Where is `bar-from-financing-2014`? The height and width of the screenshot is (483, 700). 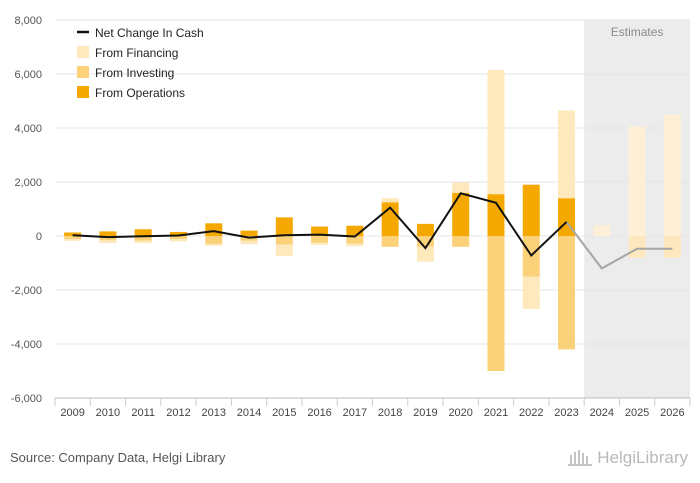 bar-from-financing-2014 is located at coordinates (249, 242).